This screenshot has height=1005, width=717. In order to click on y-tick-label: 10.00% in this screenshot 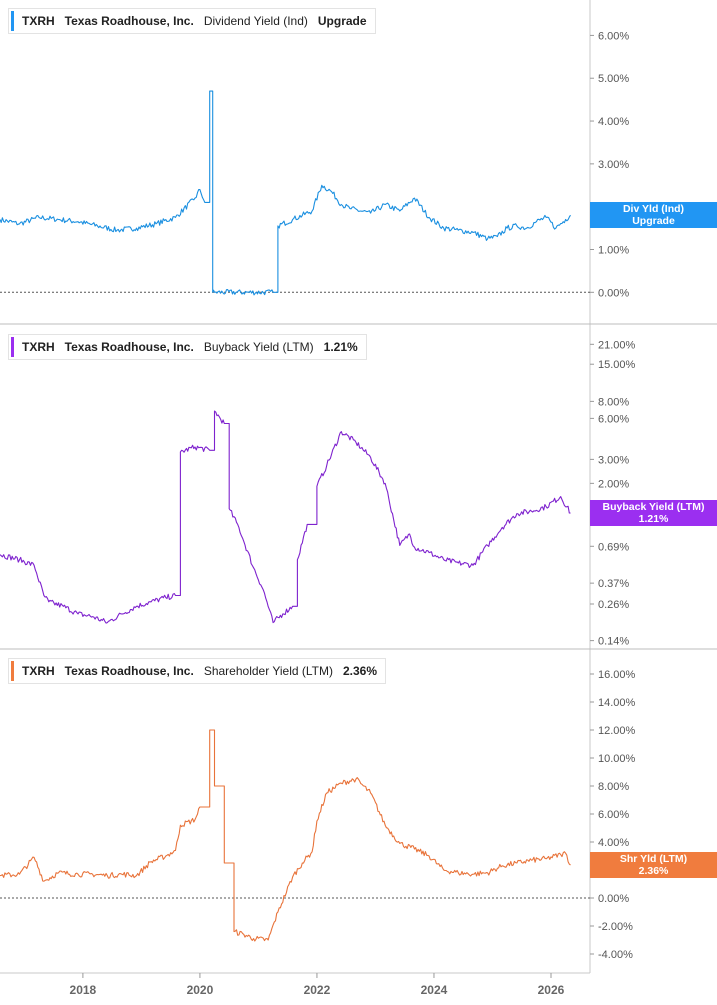, I will do `click(617, 759)`.